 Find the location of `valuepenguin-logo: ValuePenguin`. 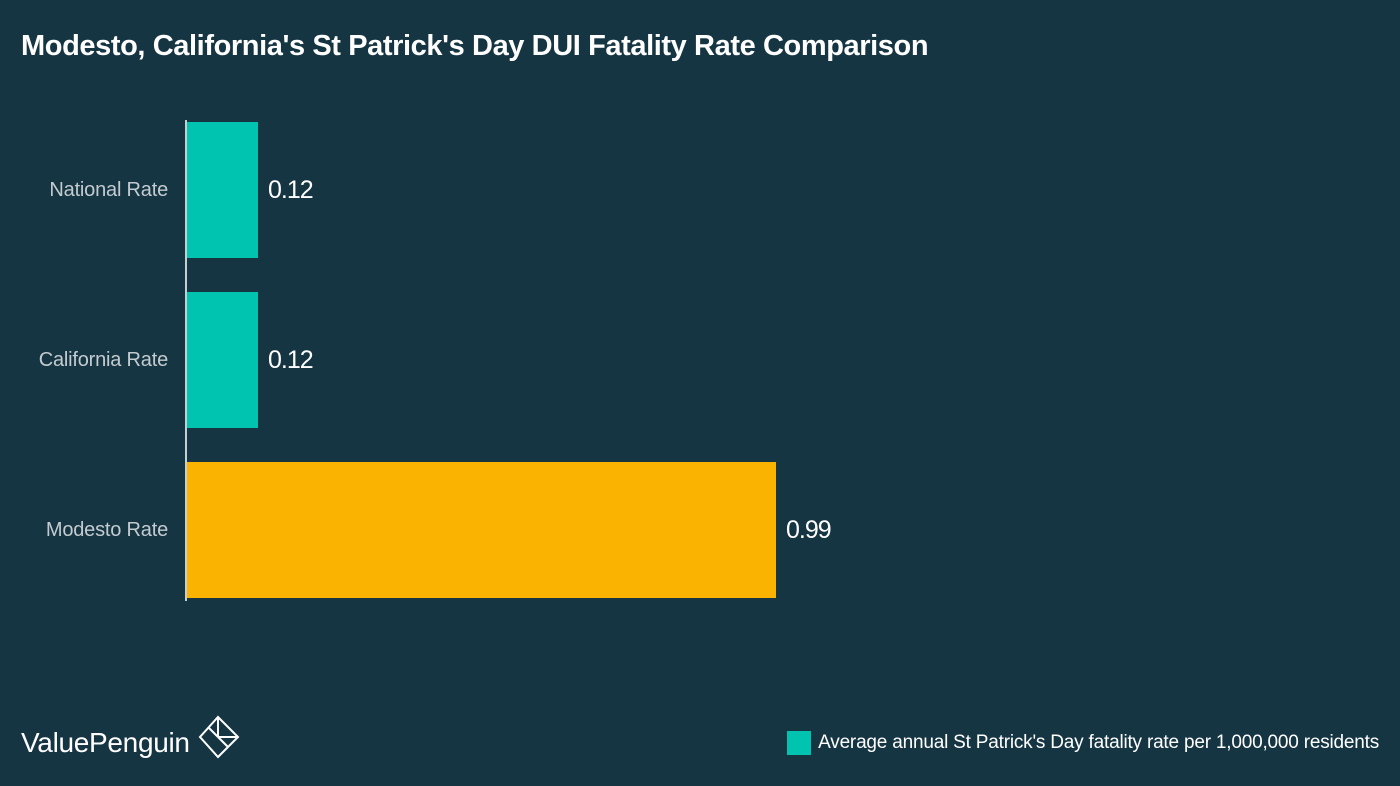

valuepenguin-logo: ValuePenguin is located at coordinates (130, 737).